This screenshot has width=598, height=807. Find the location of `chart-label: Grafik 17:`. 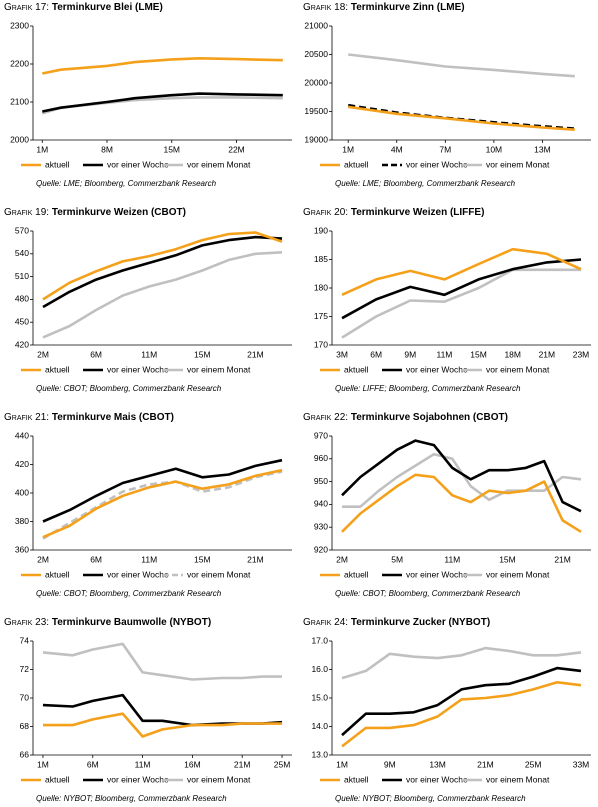

chart-label: Grafik 17: is located at coordinates (26, 7).